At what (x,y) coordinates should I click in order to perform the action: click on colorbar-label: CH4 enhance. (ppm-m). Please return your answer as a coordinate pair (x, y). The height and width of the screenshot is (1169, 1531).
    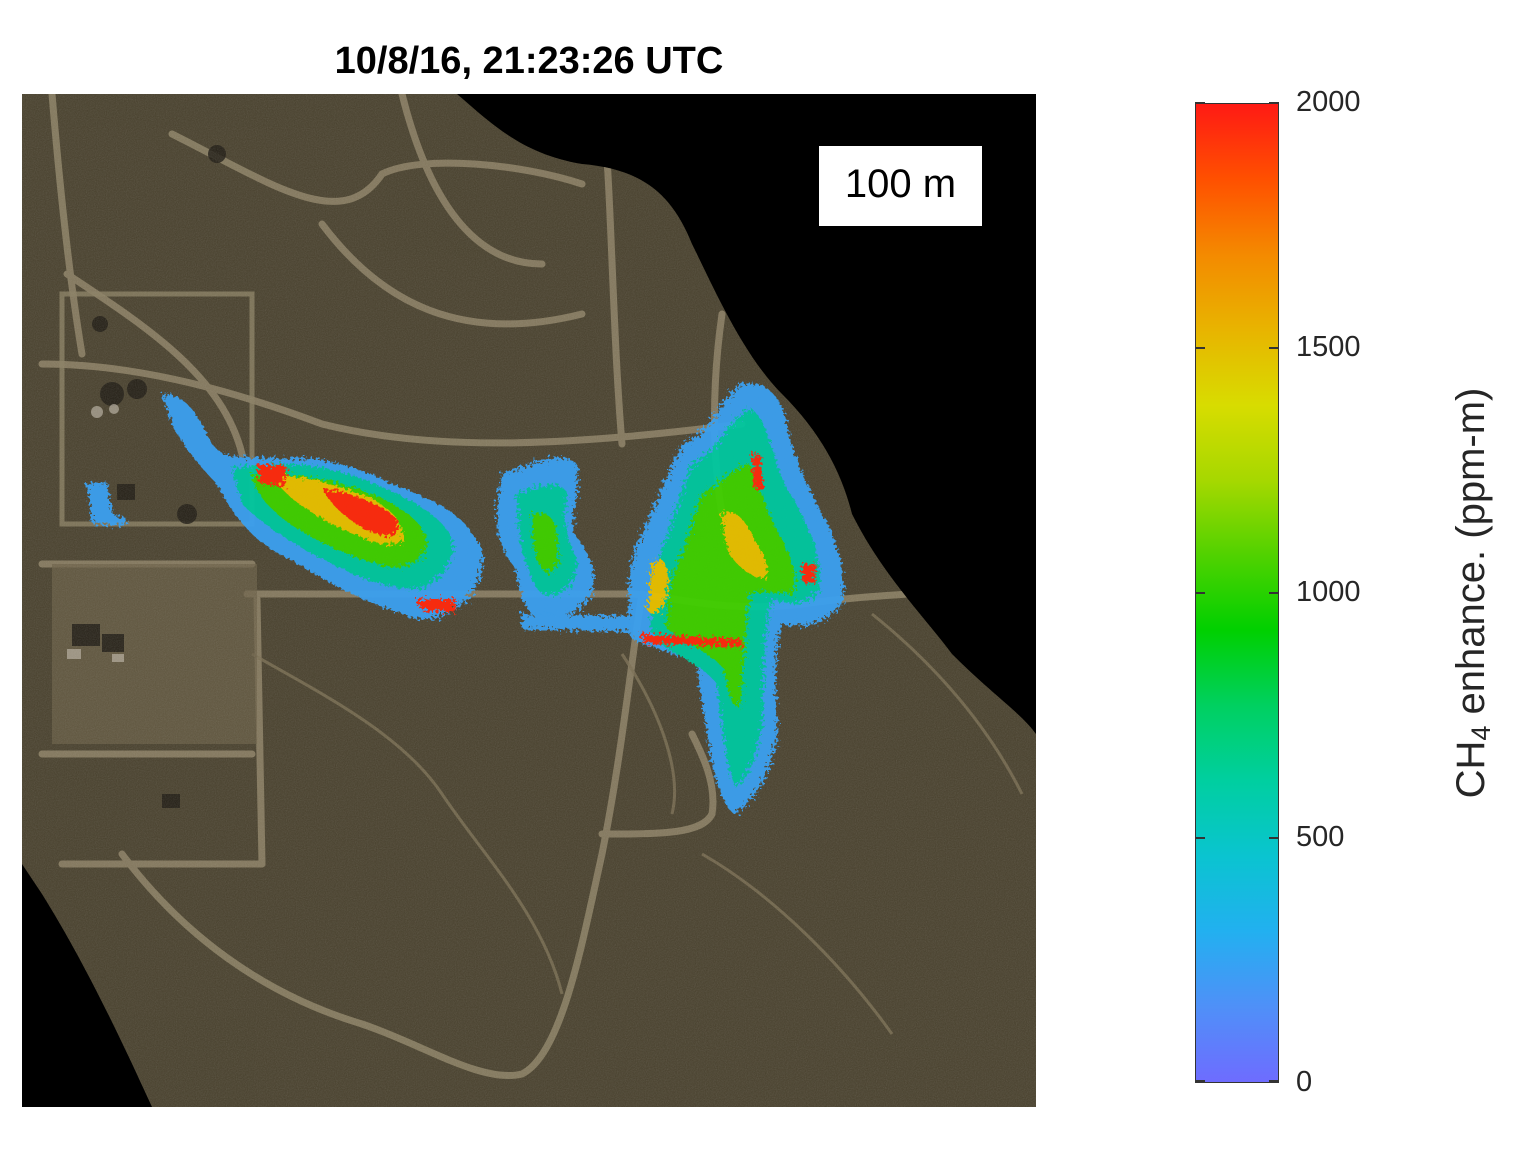
    Looking at the image, I should click on (1472, 593).